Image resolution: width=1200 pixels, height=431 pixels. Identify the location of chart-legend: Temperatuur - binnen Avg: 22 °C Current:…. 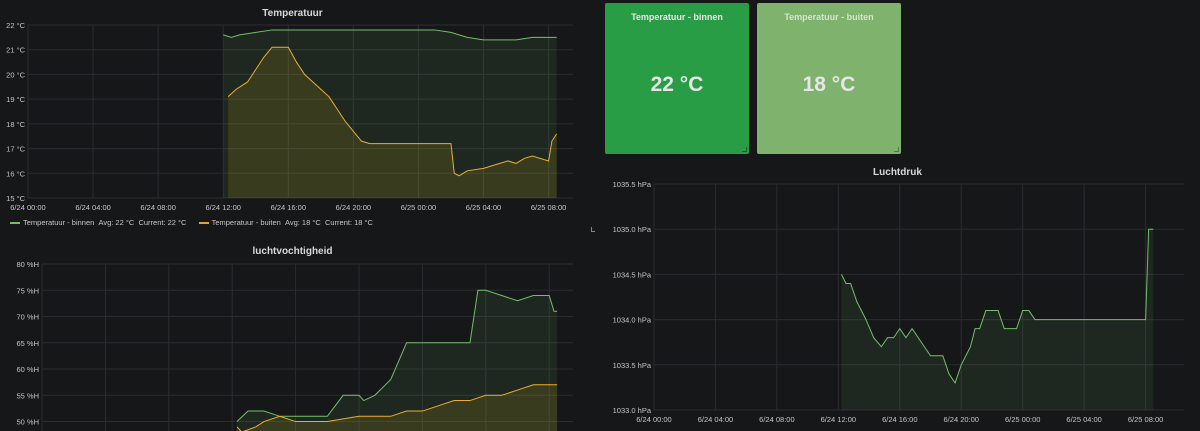
(196, 222).